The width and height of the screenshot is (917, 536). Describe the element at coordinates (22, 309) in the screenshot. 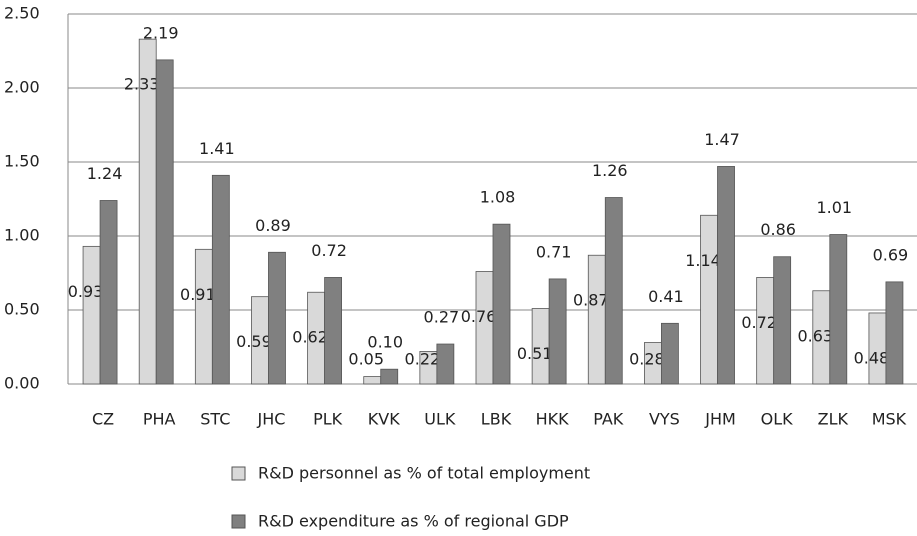

I see `y-tick-label: 0.50` at that location.